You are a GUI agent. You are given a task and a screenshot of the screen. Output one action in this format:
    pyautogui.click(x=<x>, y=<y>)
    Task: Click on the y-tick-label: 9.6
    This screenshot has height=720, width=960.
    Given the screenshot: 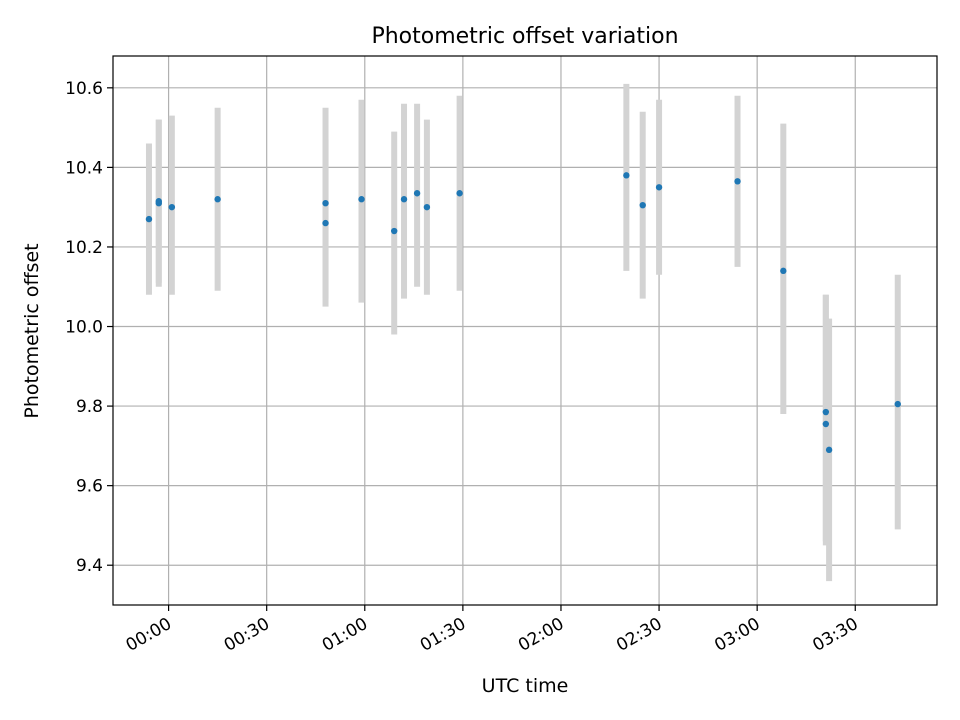 What is the action you would take?
    pyautogui.click(x=89, y=487)
    